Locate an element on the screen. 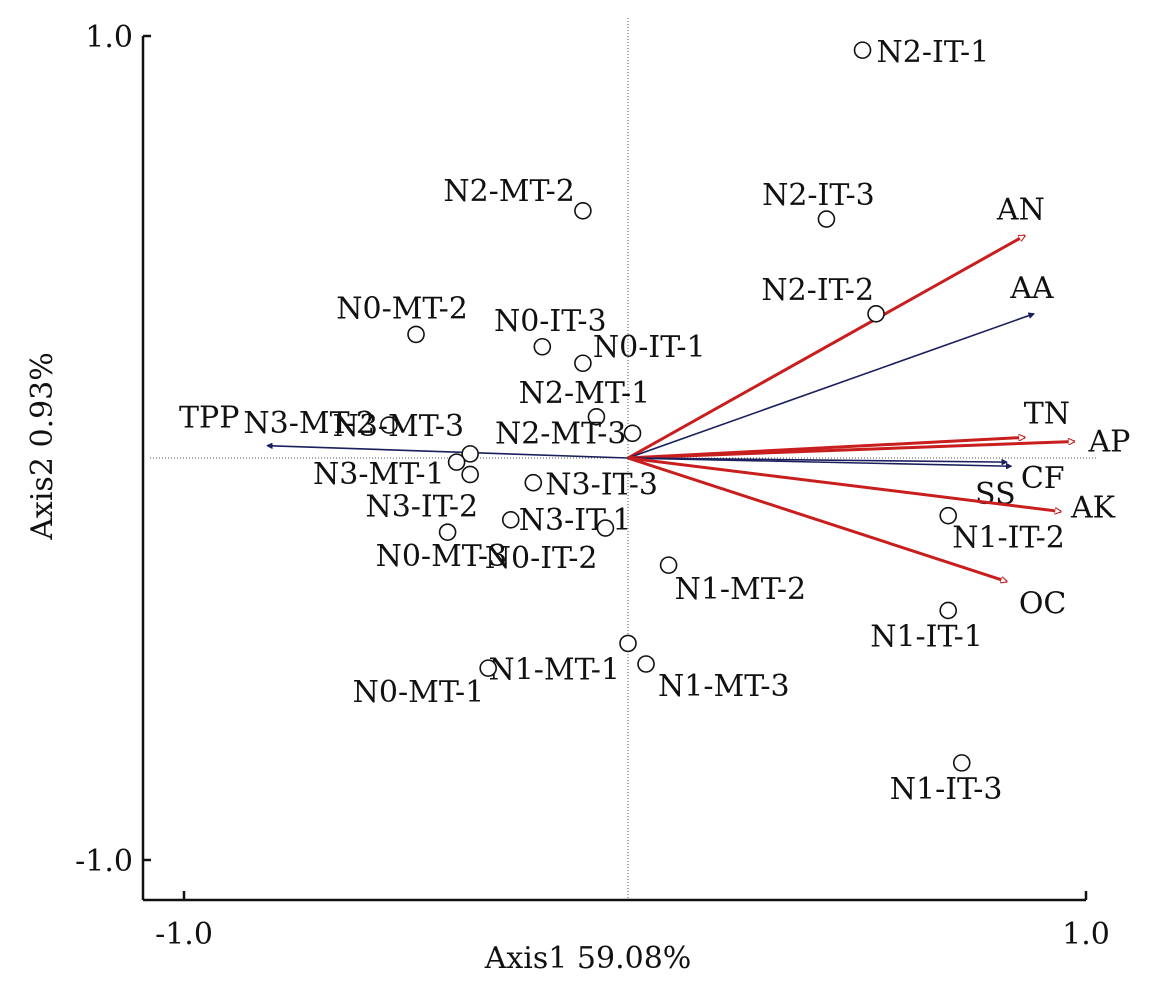  vector-arrow-ak is located at coordinates (844, 484).